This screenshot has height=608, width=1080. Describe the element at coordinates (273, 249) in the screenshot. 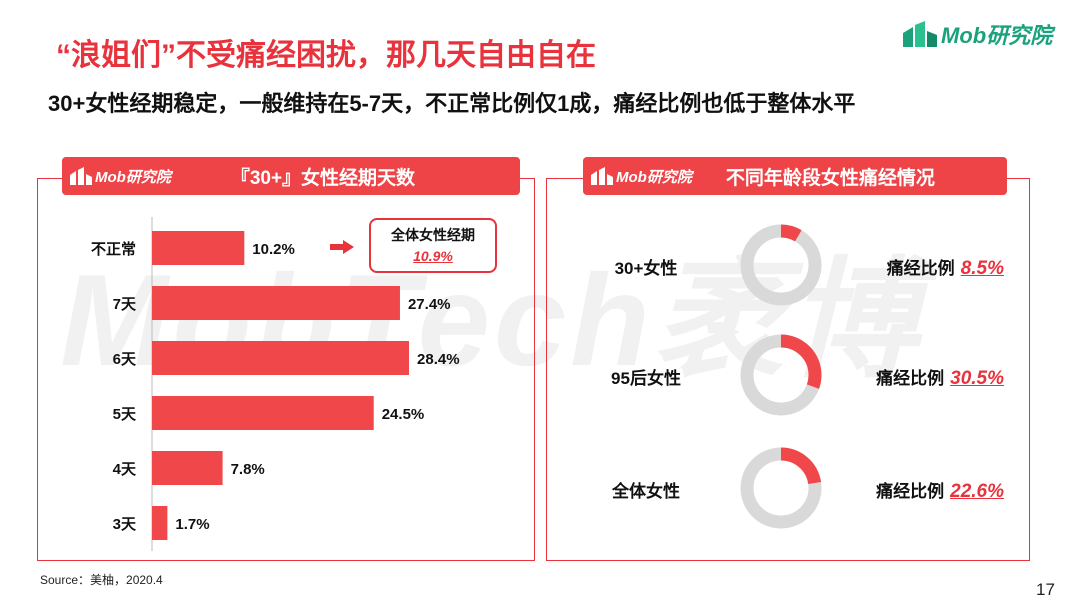

I see `bar-value-label: 10.2%` at that location.